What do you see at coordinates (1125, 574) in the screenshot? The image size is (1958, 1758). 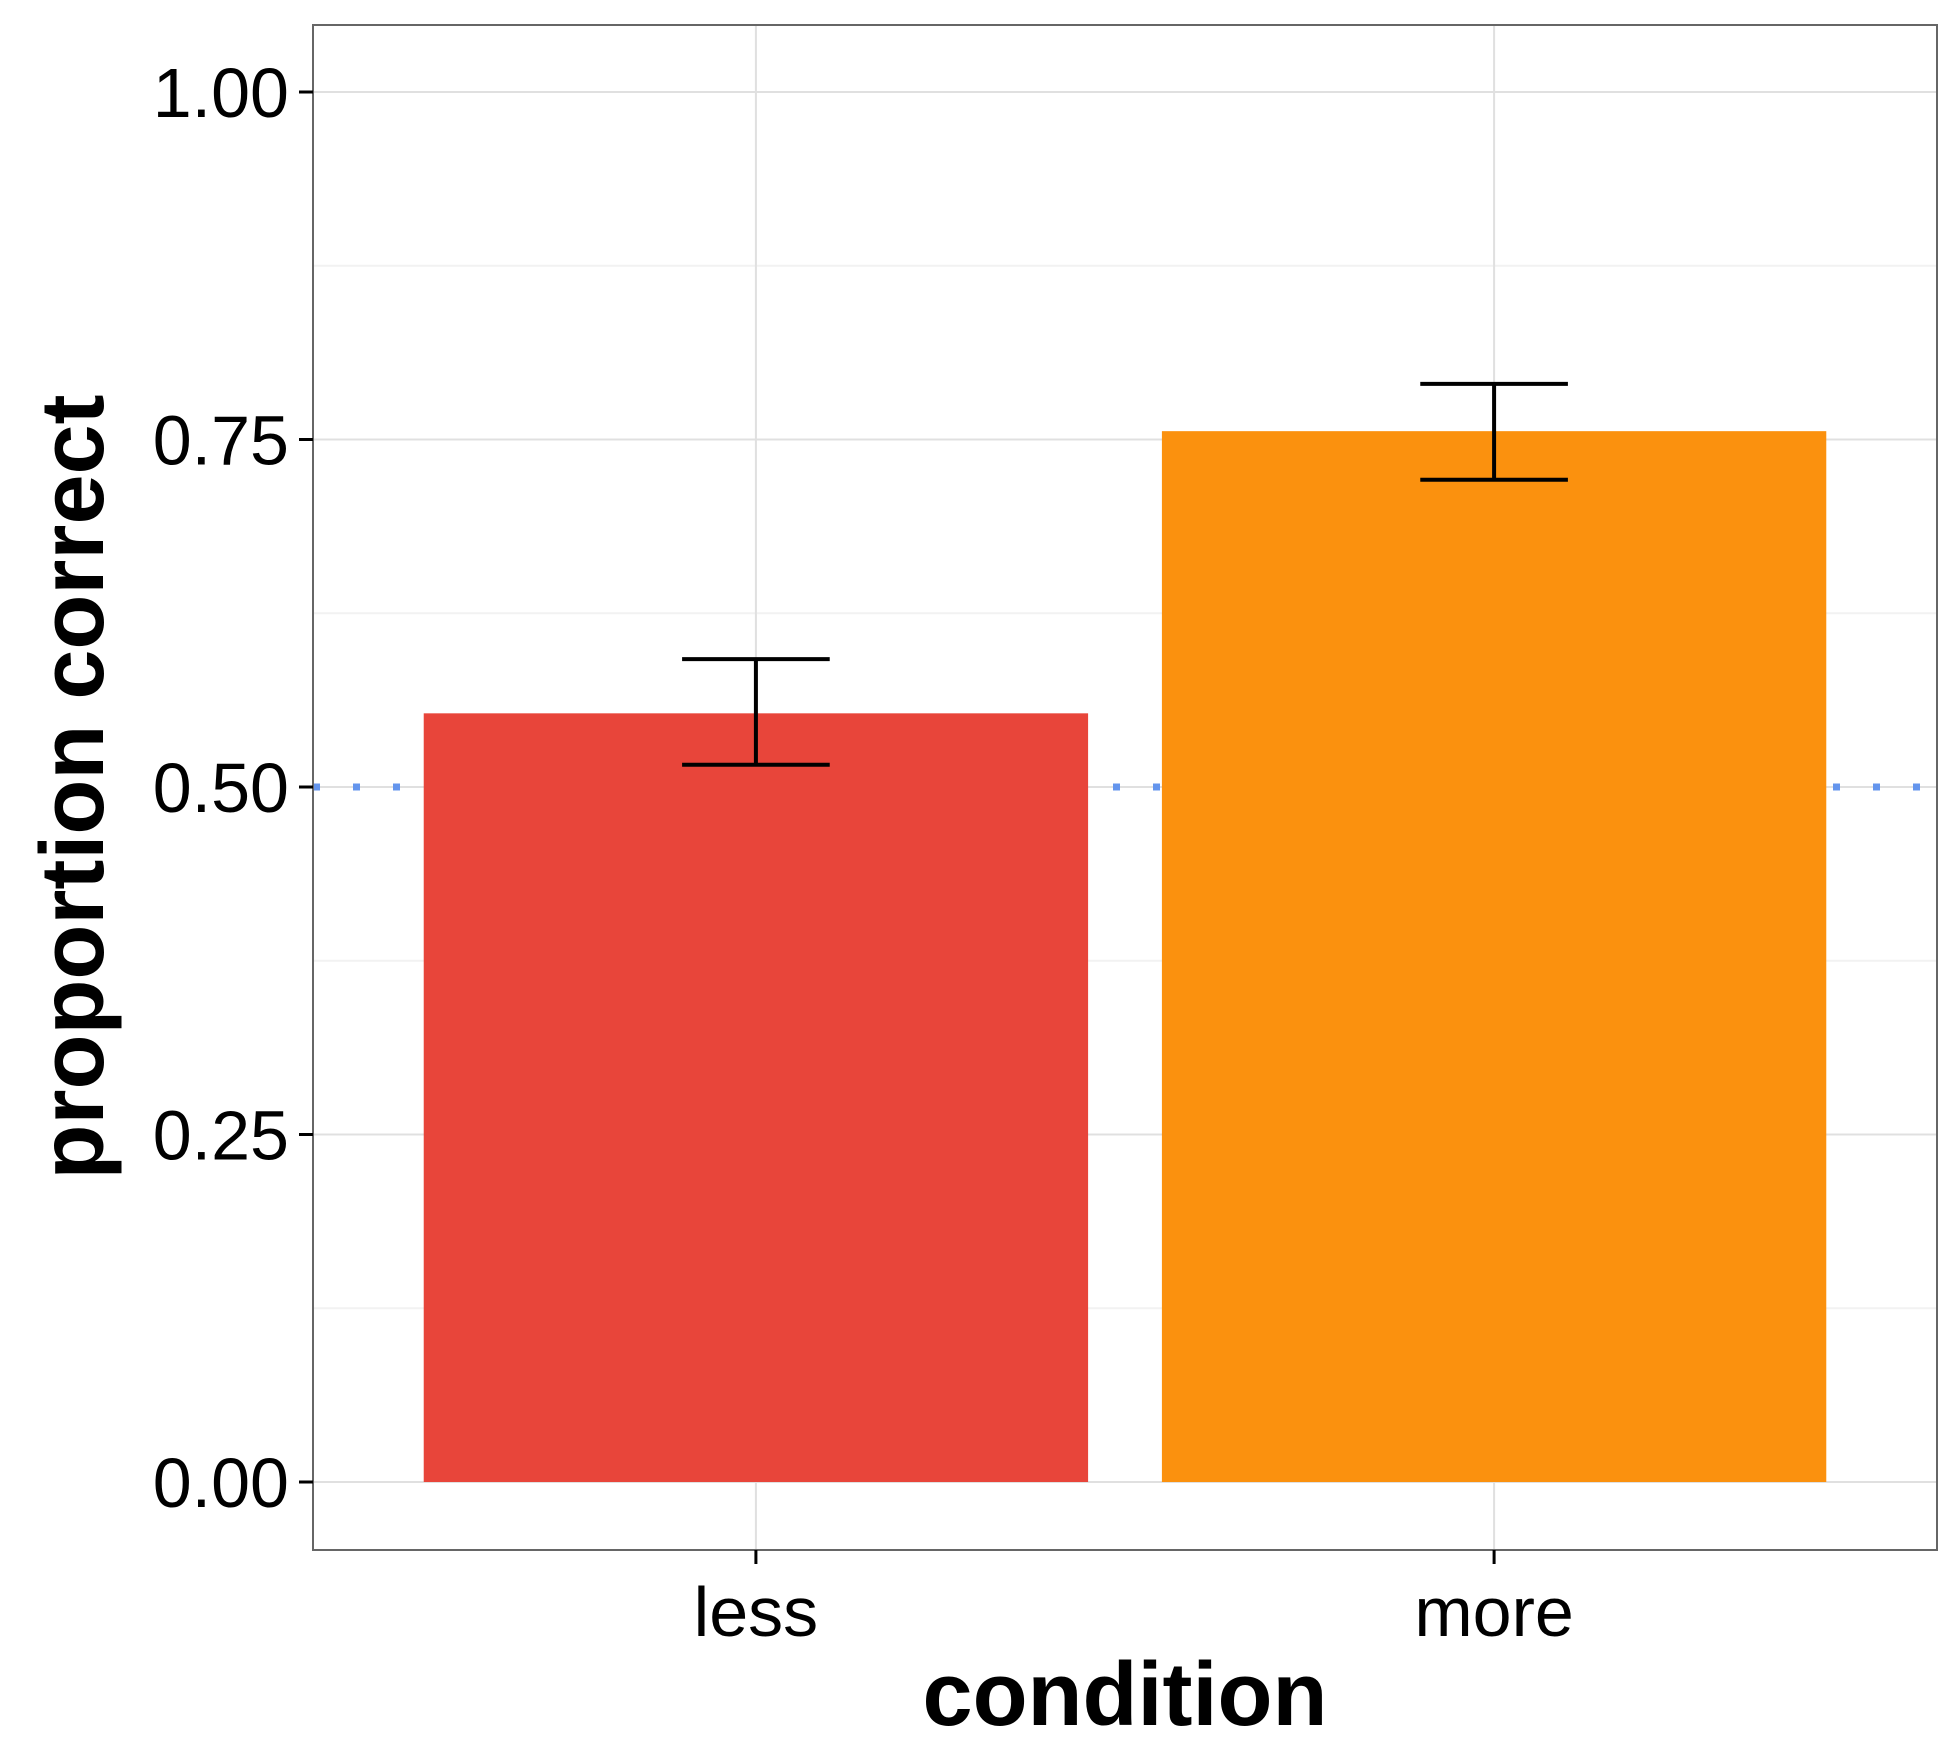 I see `error-bars` at bounding box center [1125, 574].